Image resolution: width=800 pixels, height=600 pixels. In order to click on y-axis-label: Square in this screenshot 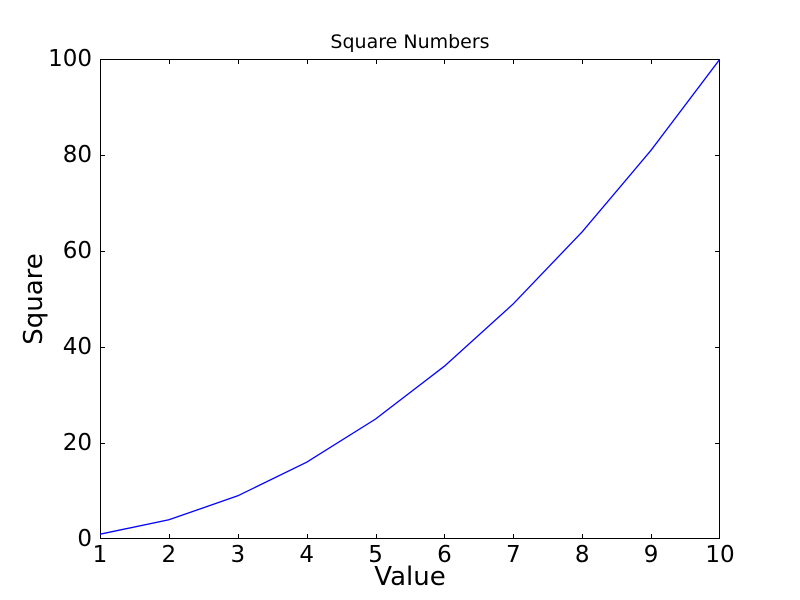, I will do `click(34, 299)`.